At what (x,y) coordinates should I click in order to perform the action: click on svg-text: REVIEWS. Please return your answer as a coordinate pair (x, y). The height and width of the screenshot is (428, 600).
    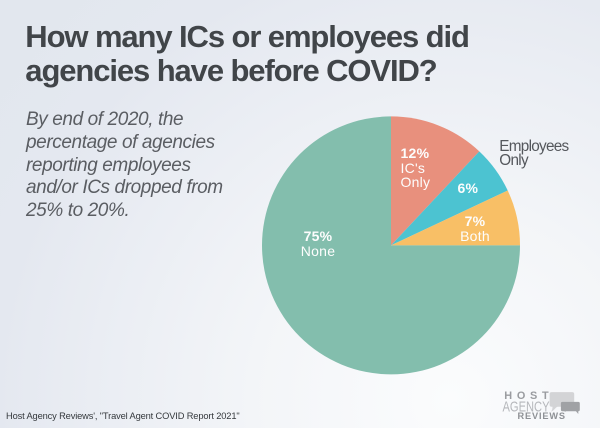
    Looking at the image, I should click on (542, 416).